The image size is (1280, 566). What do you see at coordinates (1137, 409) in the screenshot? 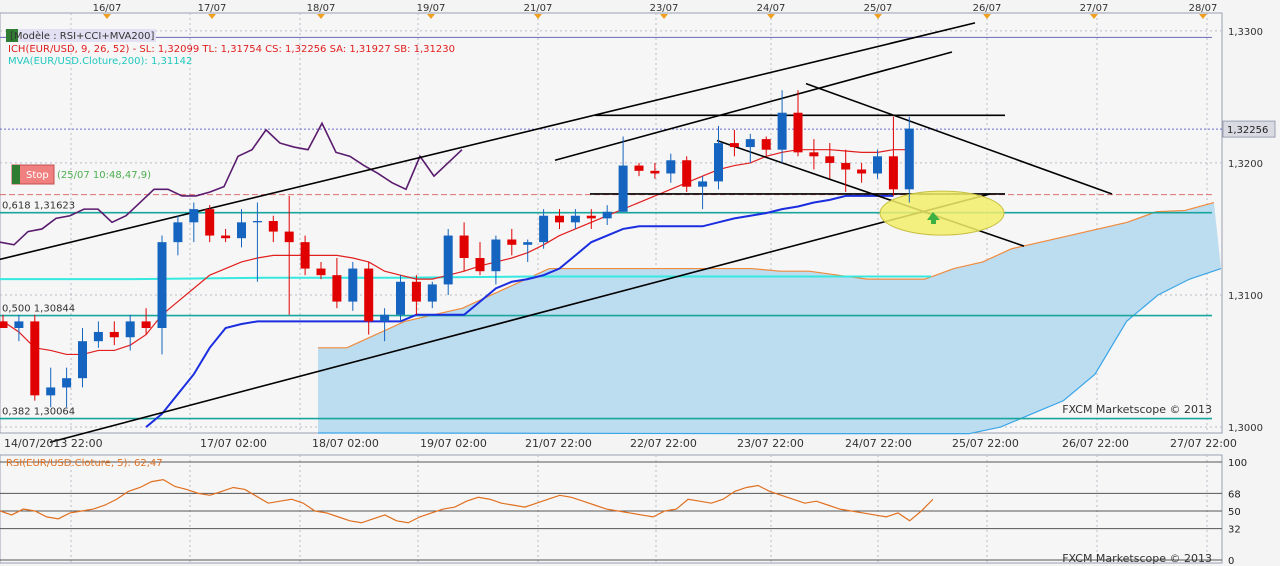
I see `watermark-main: FXCM Marketscope © 2013` at bounding box center [1137, 409].